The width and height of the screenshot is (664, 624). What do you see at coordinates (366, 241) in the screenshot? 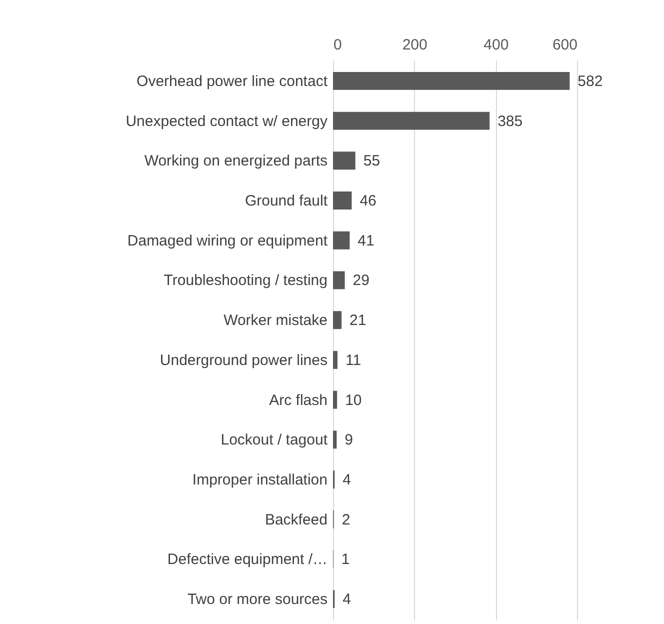
I see `data-label: 41` at bounding box center [366, 241].